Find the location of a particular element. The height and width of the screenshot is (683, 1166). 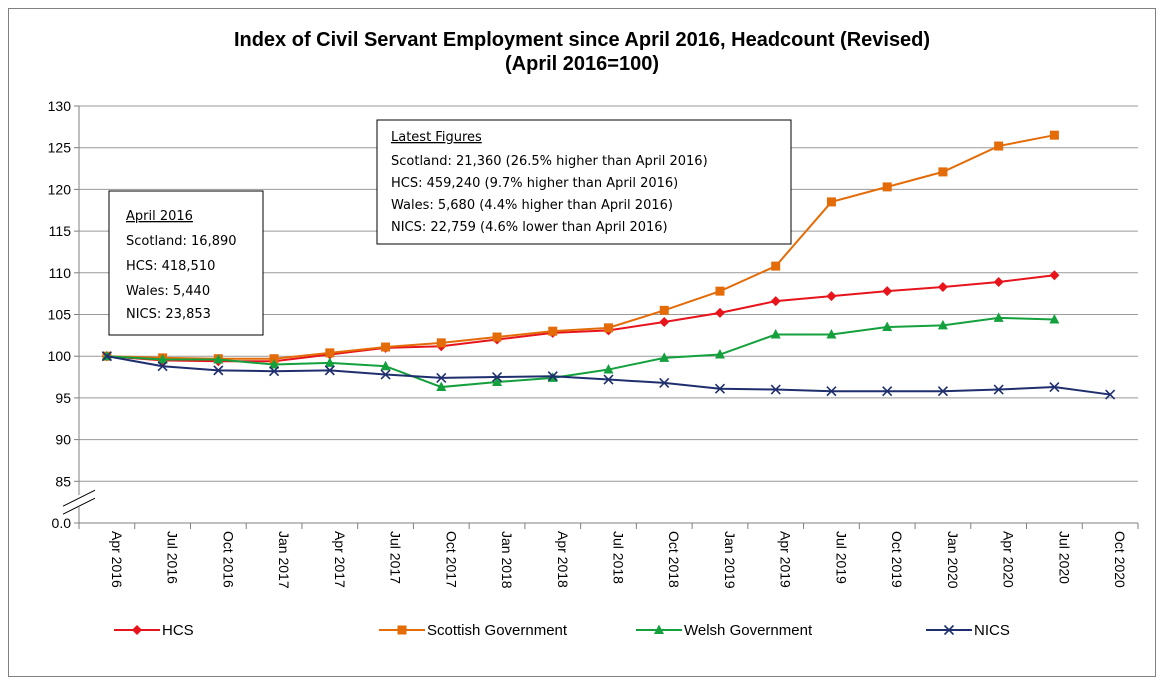

axis-break-gap is located at coordinates (79, 501).